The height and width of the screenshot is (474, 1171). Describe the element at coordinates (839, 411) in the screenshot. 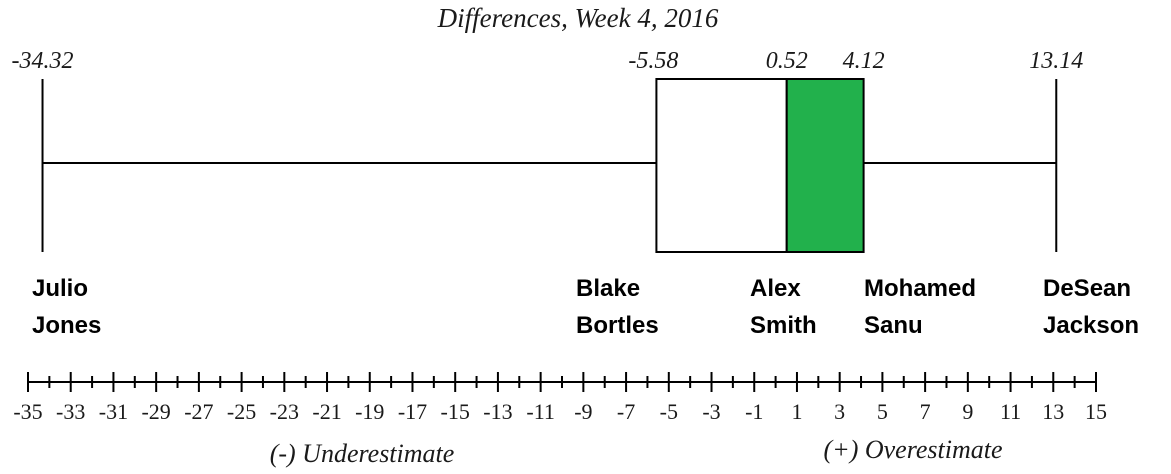

I see `tick-label: 3` at that location.